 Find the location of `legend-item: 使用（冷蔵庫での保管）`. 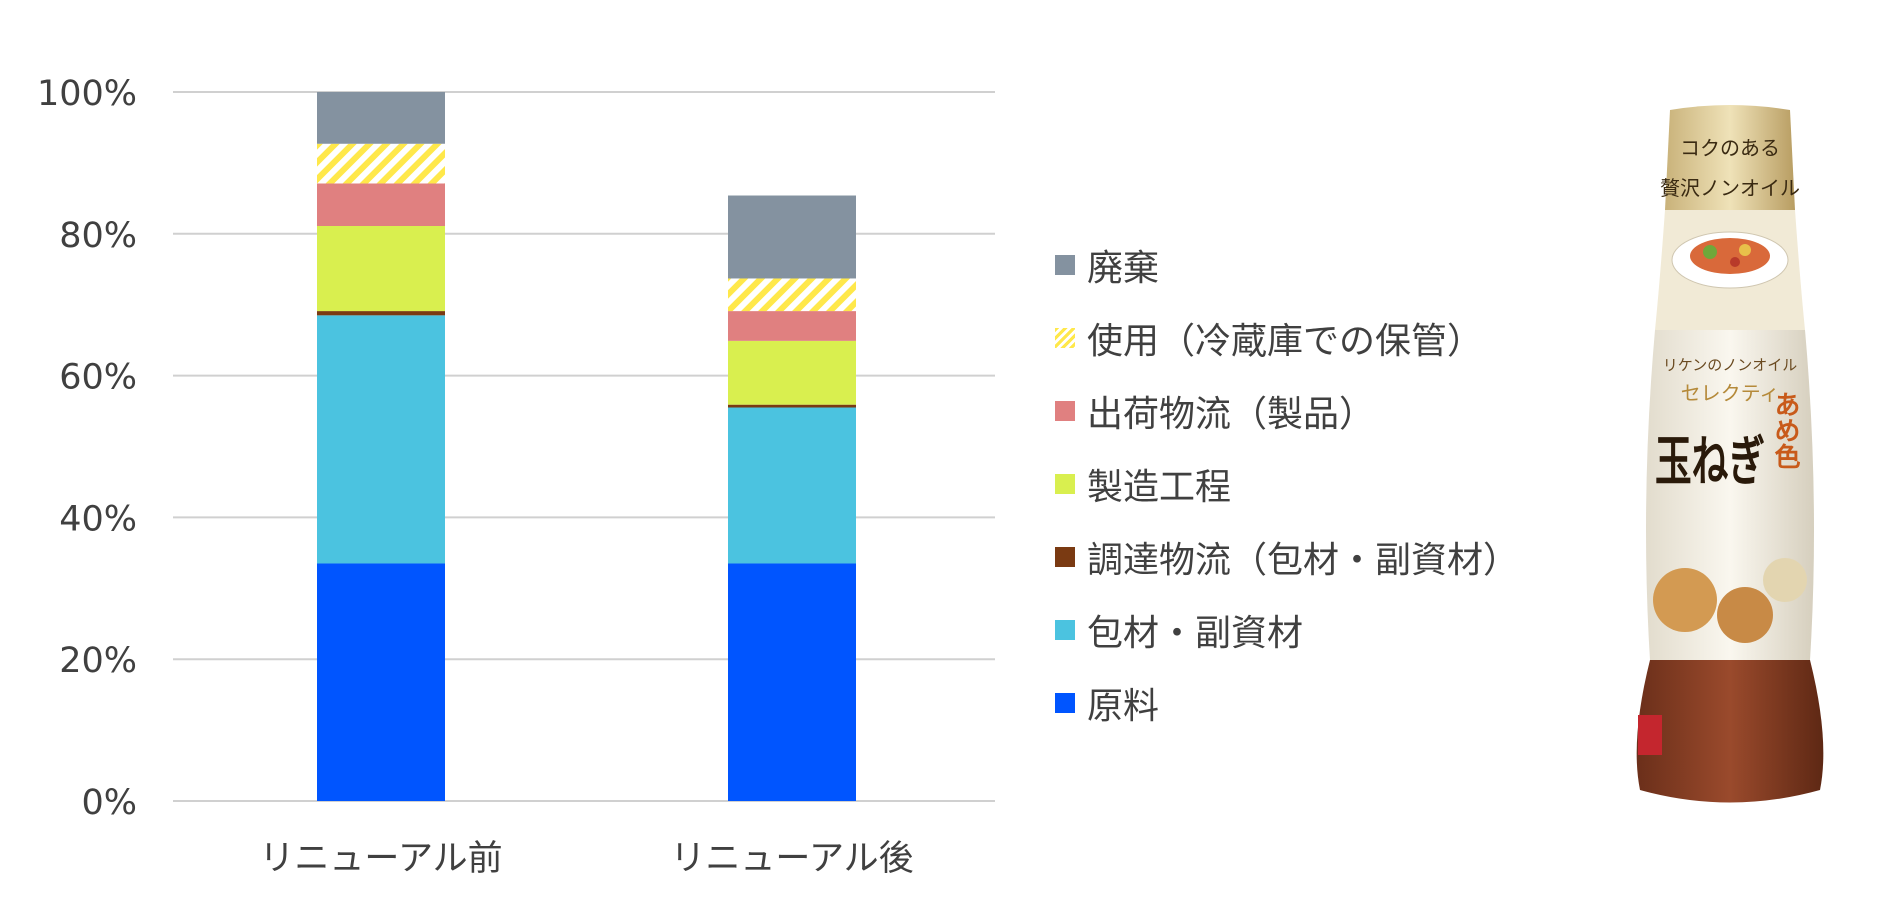

legend-item: 使用（冷蔵庫での保管） is located at coordinates (1287, 337).